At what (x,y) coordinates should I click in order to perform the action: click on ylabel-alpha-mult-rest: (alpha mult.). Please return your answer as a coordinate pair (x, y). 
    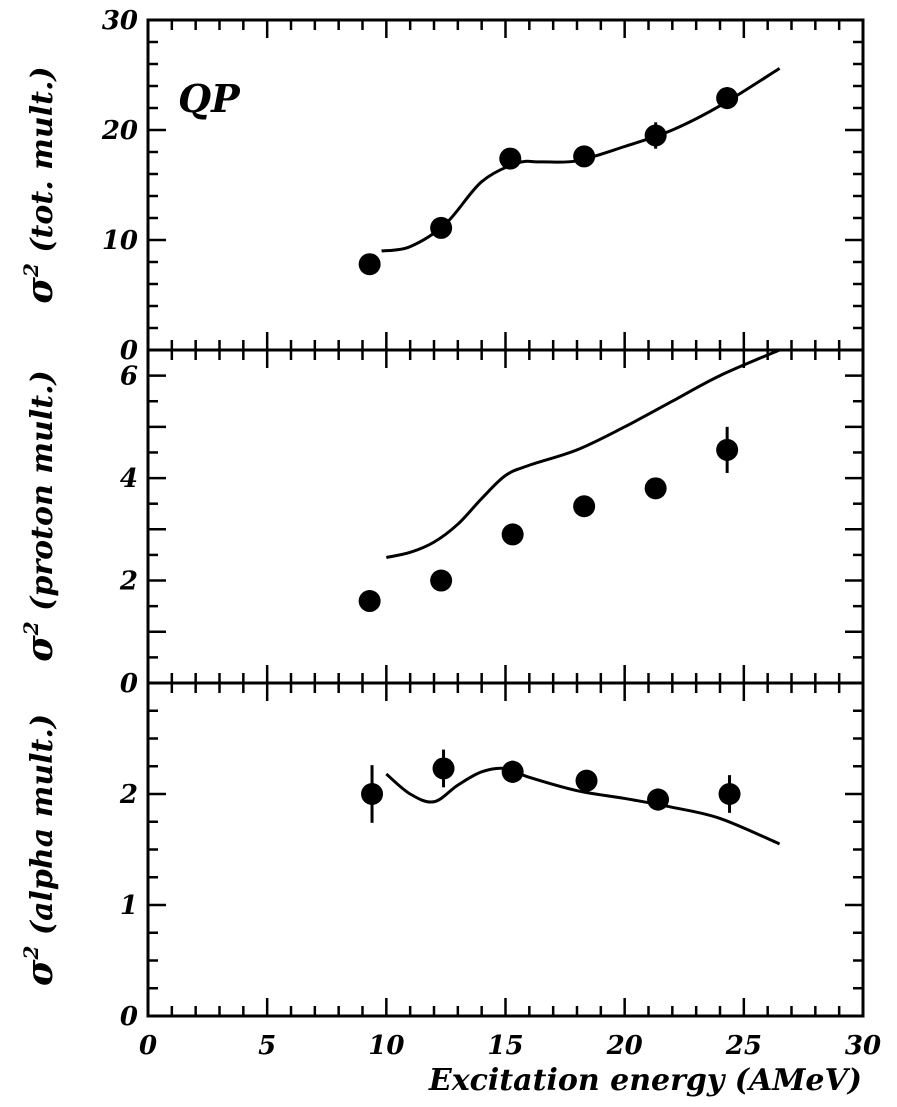
    Looking at the image, I should click on (42, 830).